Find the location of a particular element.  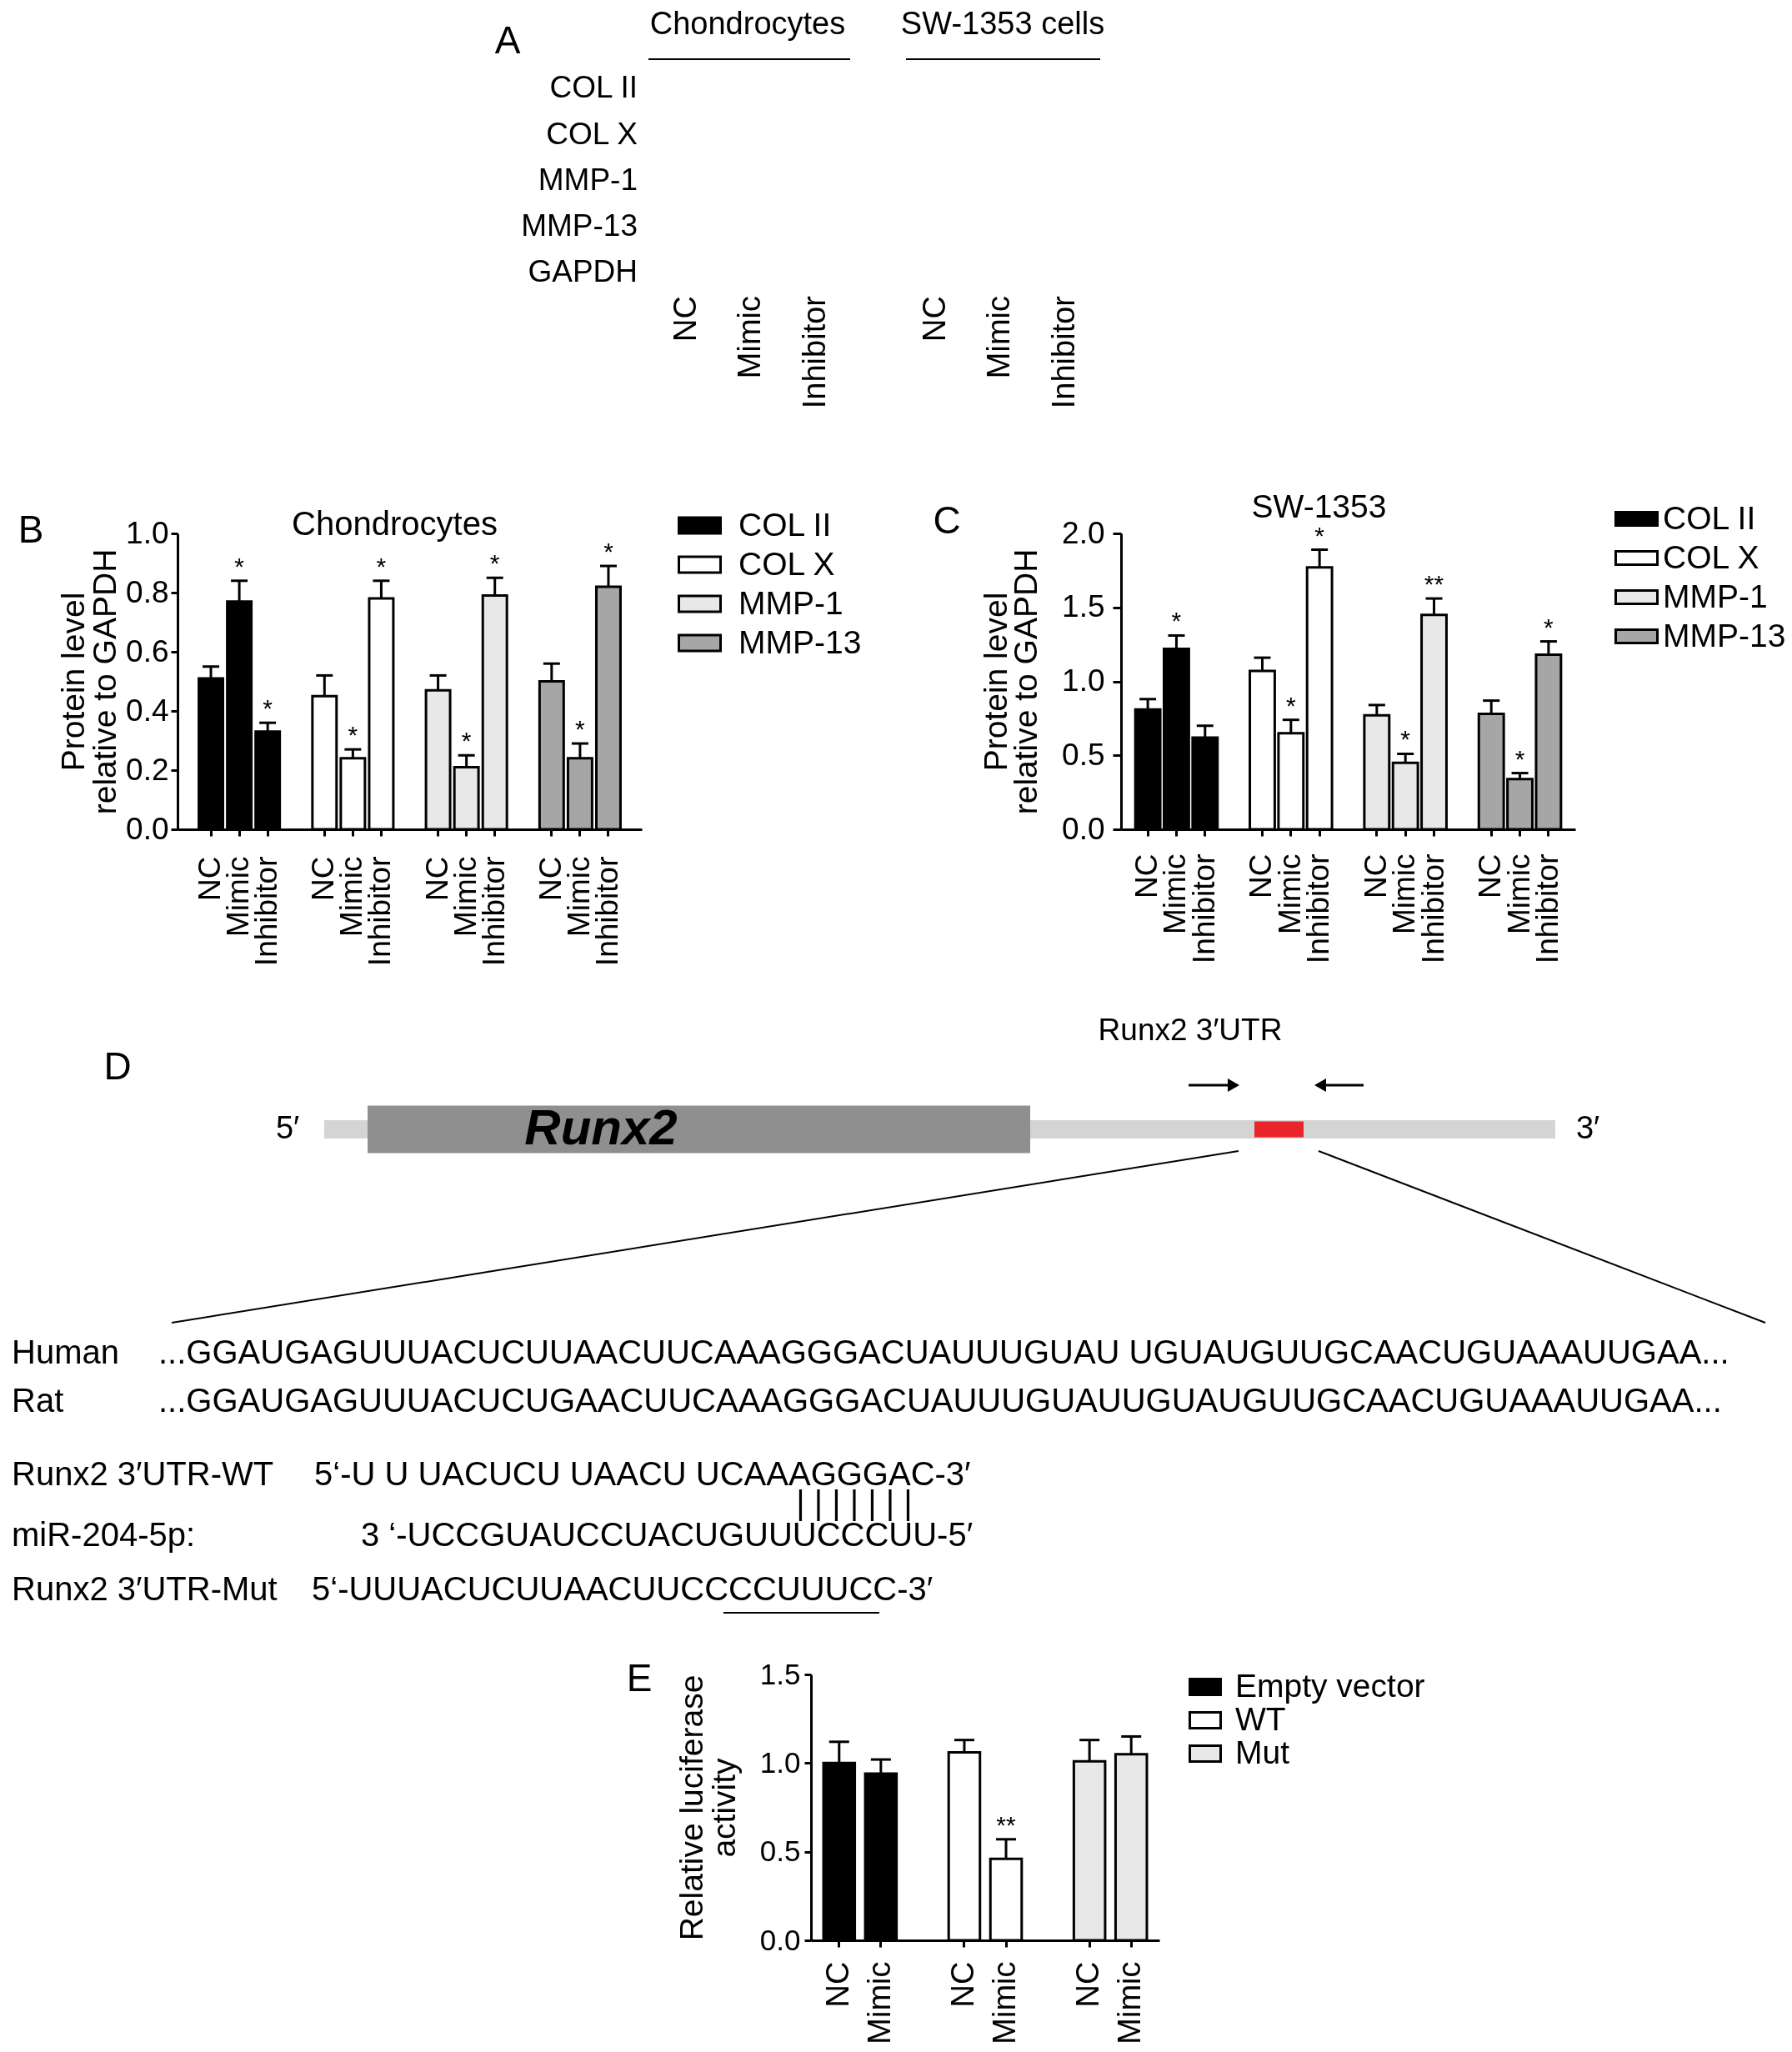

text: Runx2 3′UTR-Mut is located at coordinates (145, 1588).